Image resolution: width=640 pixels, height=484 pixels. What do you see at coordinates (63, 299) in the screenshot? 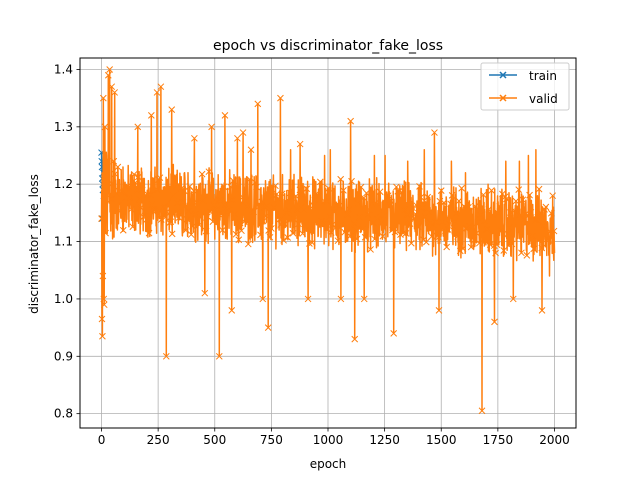
I see `y-tick-label: 1.0` at bounding box center [63, 299].